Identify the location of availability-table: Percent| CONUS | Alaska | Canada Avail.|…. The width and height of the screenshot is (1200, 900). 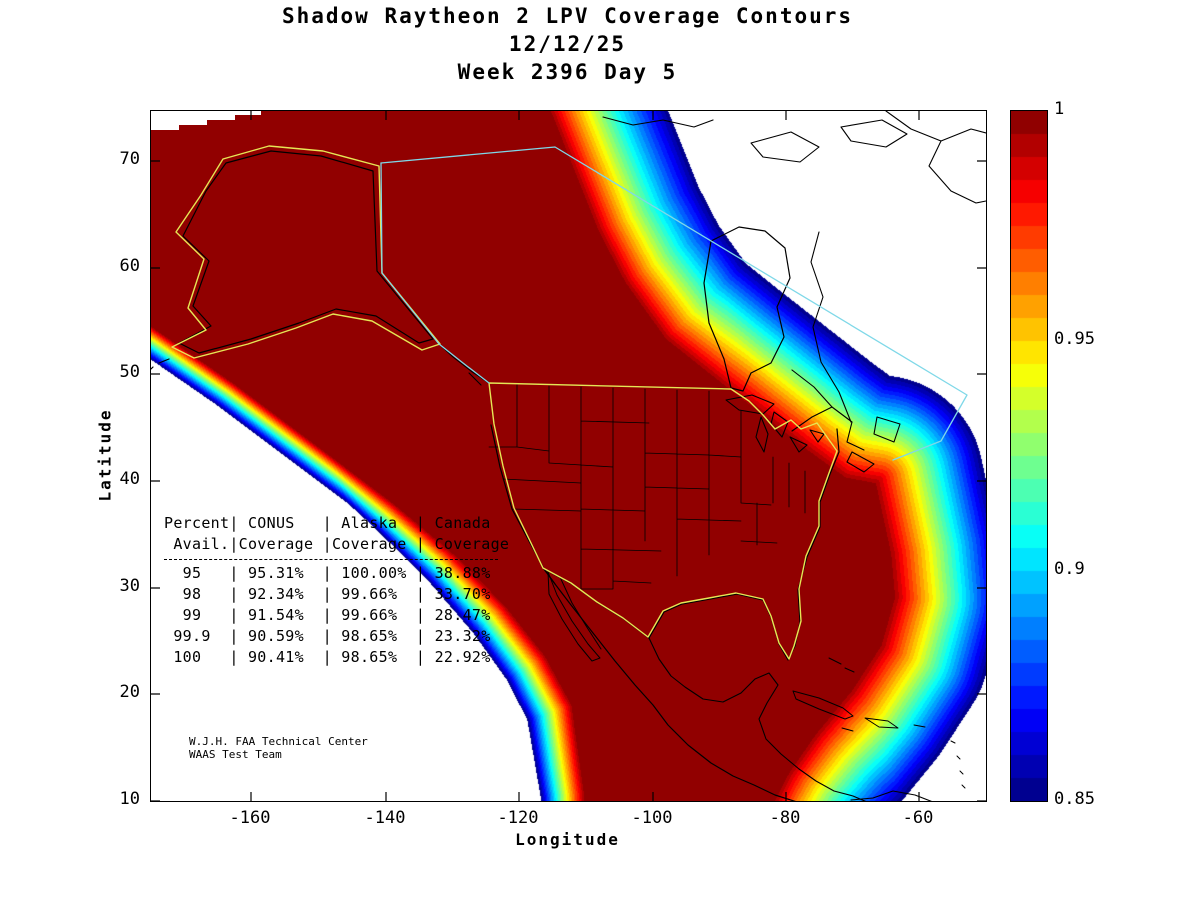
(336, 590).